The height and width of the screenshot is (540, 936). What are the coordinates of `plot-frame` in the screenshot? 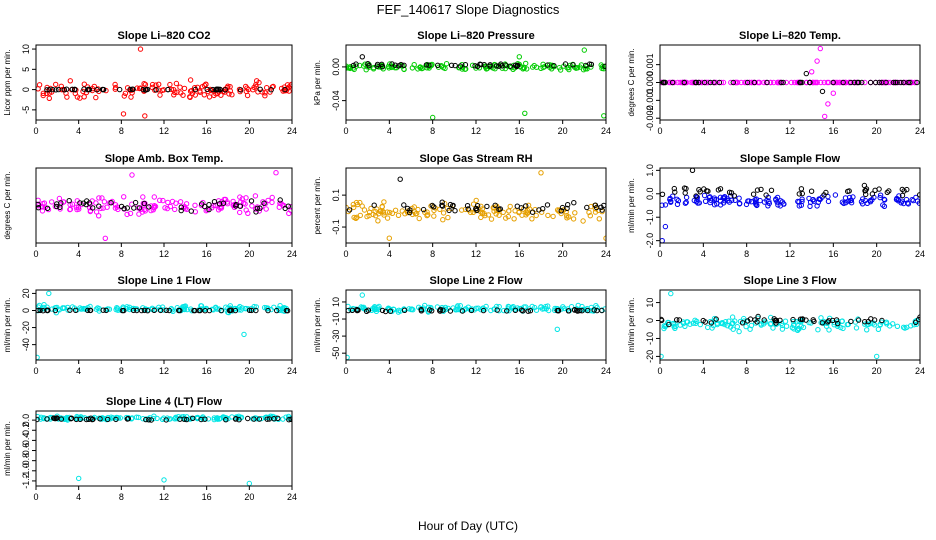 It's located at (164, 448).